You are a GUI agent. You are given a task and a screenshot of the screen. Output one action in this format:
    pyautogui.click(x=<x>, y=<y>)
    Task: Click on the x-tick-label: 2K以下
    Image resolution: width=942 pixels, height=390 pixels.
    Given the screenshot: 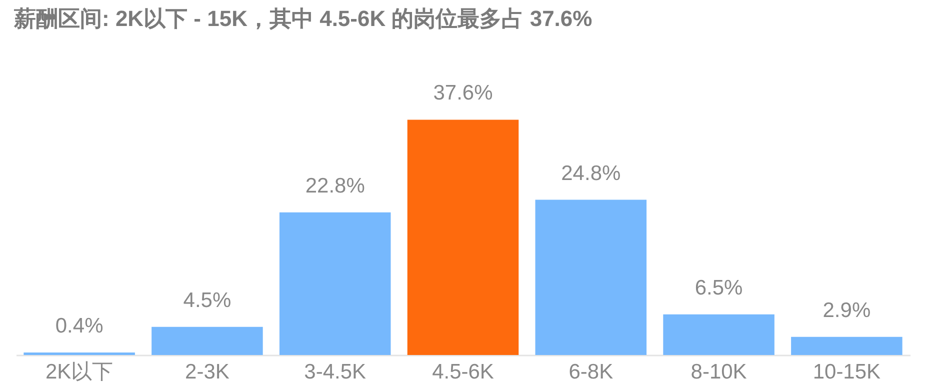 What is the action you would take?
    pyautogui.click(x=79, y=372)
    